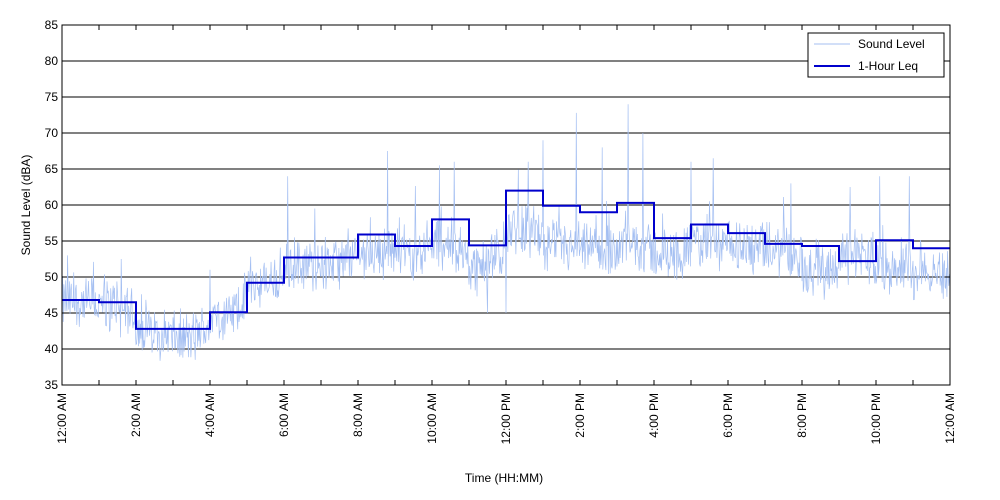 The image size is (1000, 500). I want to click on y-tick-label: 35, so click(52, 385).